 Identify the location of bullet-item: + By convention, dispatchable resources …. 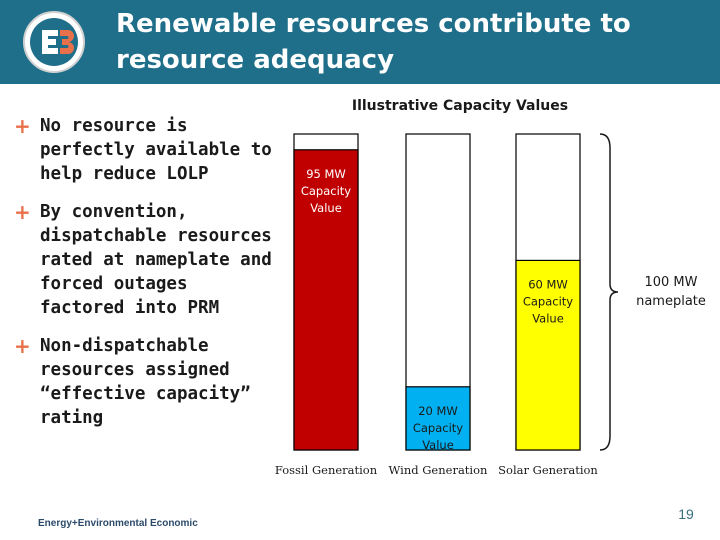
(145, 260).